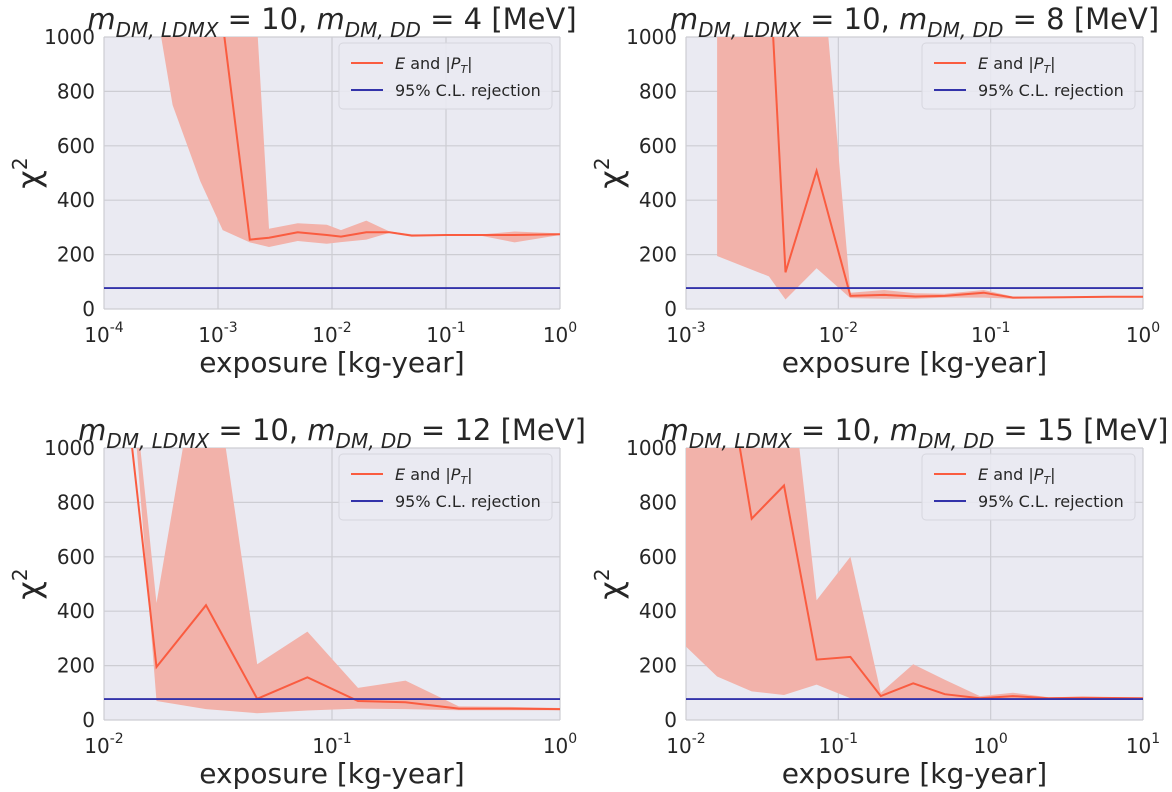 The height and width of the screenshot is (792, 1172). What do you see at coordinates (331, 22) in the screenshot?
I see `chart-title: mDM, LDMX = 10, mDM, DD = 4 [MeV]` at bounding box center [331, 22].